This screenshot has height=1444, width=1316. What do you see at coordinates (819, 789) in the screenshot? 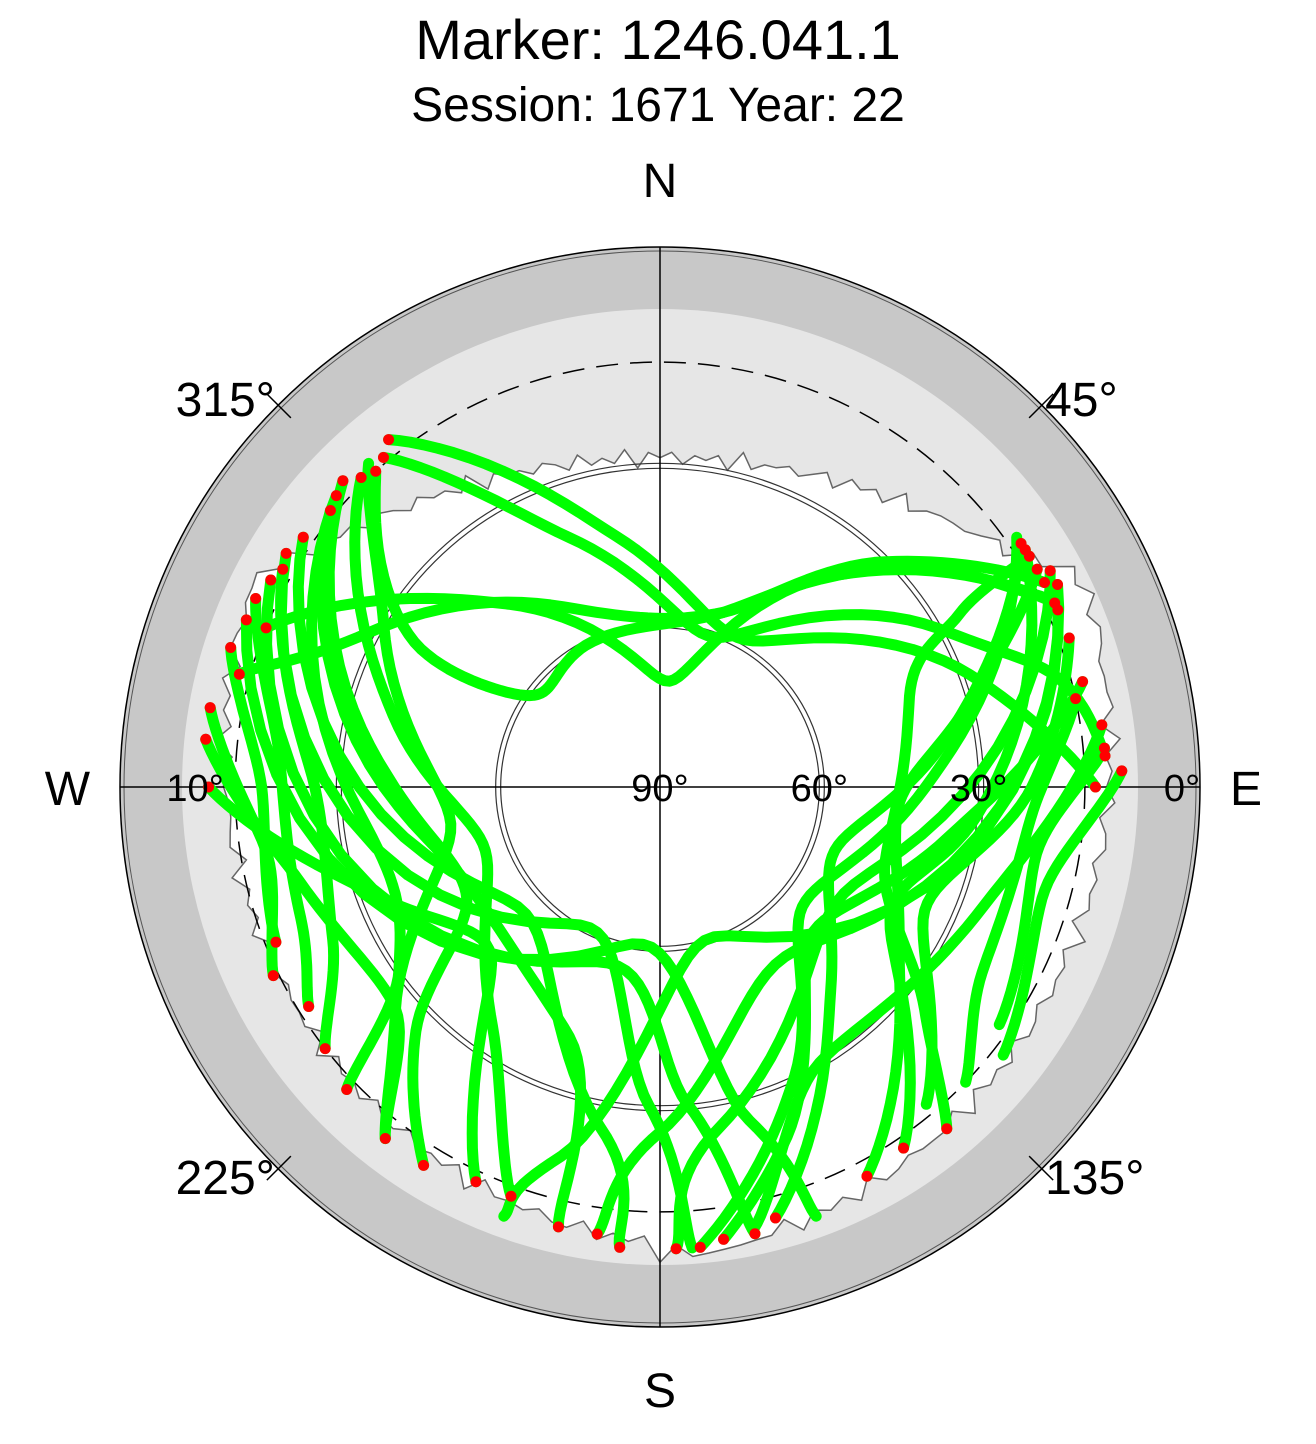
I see `elevation-label-60: 60°` at bounding box center [819, 789].